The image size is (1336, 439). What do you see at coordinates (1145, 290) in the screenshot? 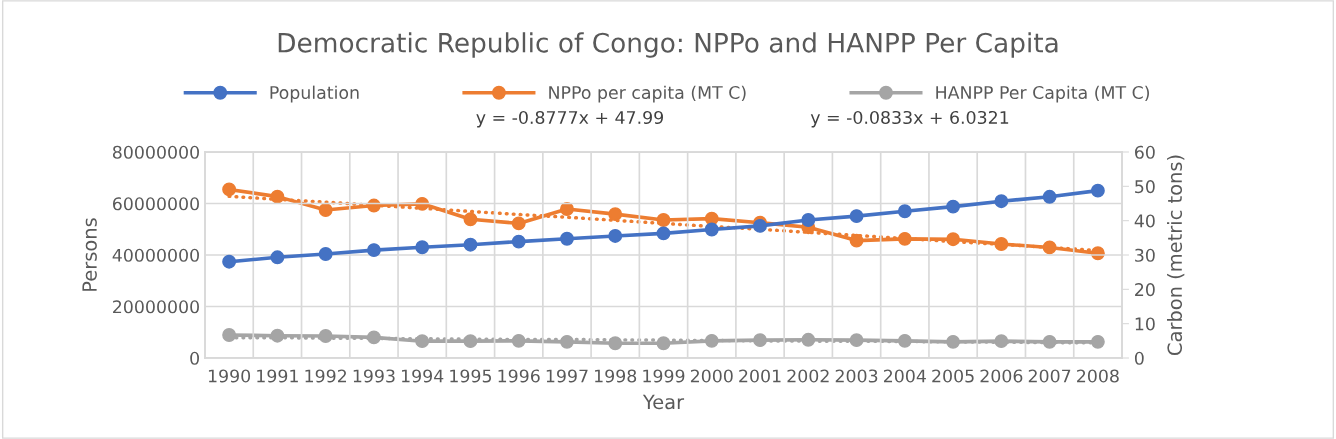
I see `y2-tick-label: 20` at bounding box center [1145, 290].